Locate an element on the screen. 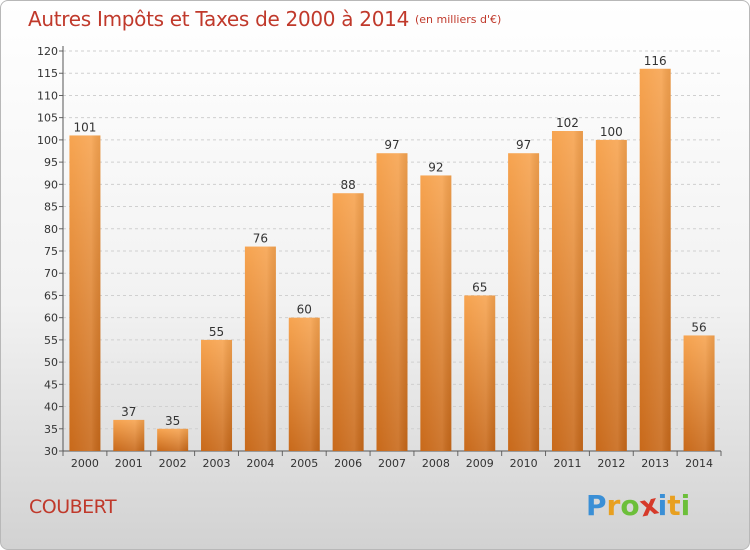  logo-letter: P is located at coordinates (596, 505).